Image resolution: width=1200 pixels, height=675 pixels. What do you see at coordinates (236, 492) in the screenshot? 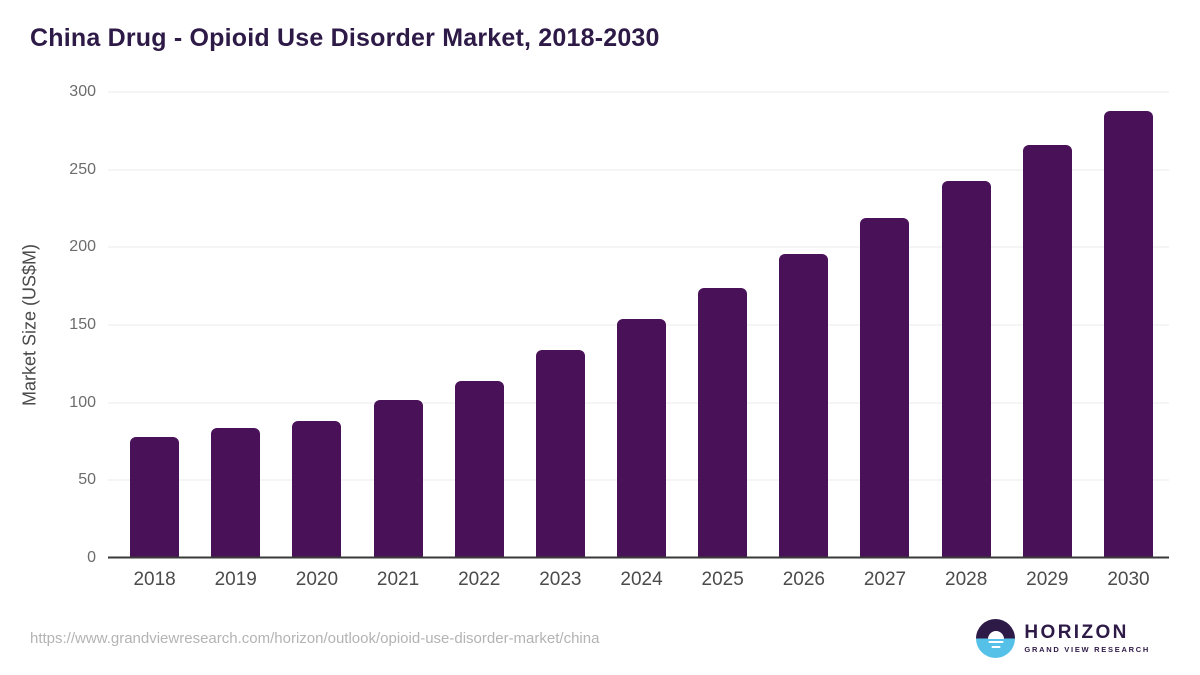
I see `bar-2019` at bounding box center [236, 492].